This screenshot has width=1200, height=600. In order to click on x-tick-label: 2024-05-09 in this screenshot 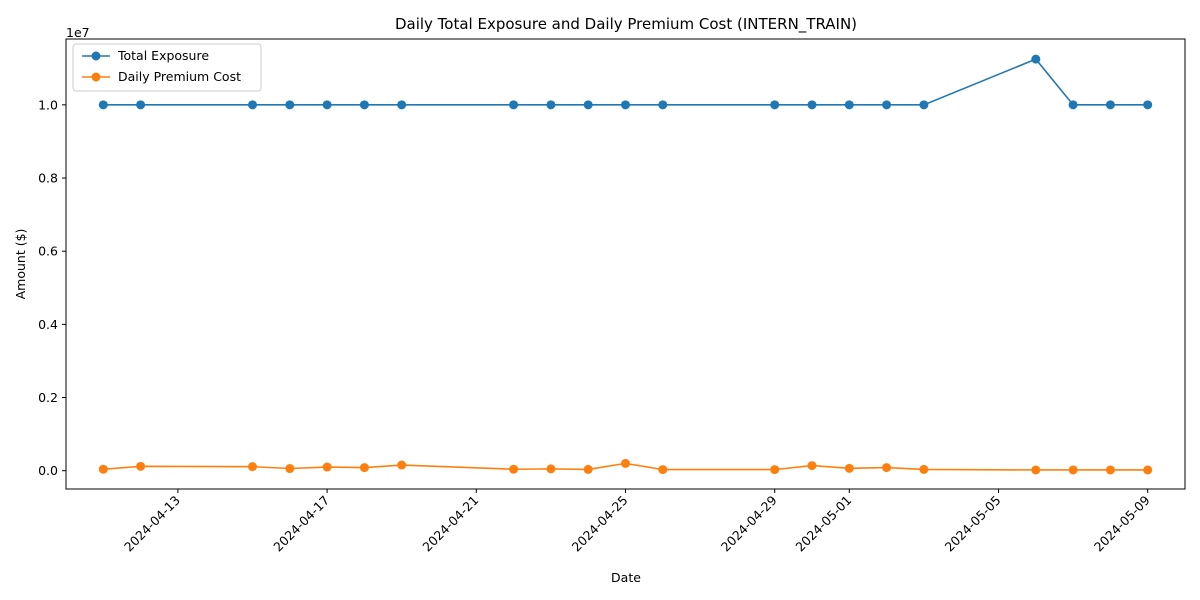, I will do `click(1122, 523)`.